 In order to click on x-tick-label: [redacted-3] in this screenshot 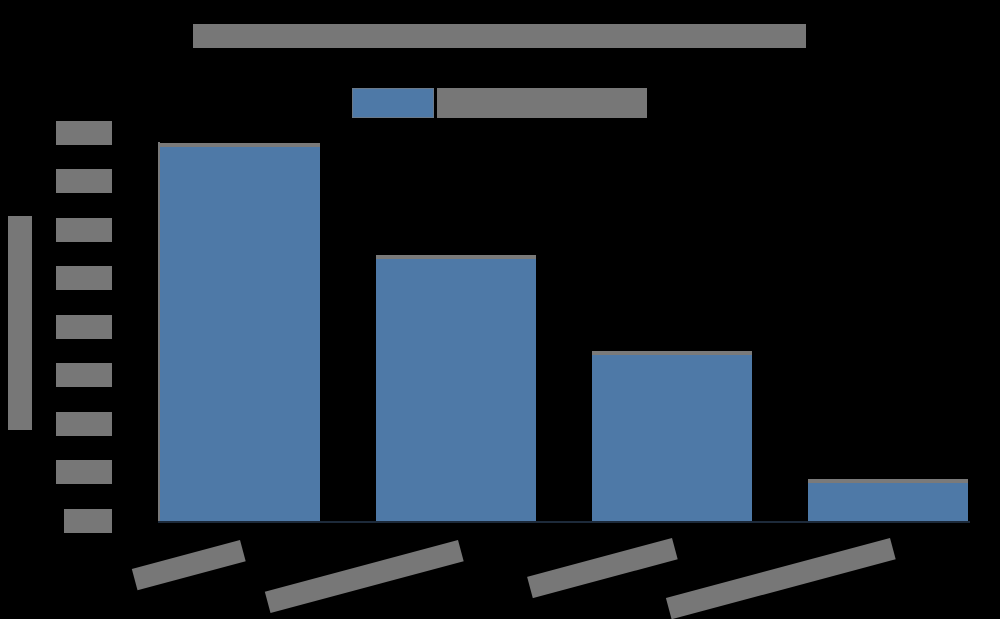, I will do `click(602, 568)`.